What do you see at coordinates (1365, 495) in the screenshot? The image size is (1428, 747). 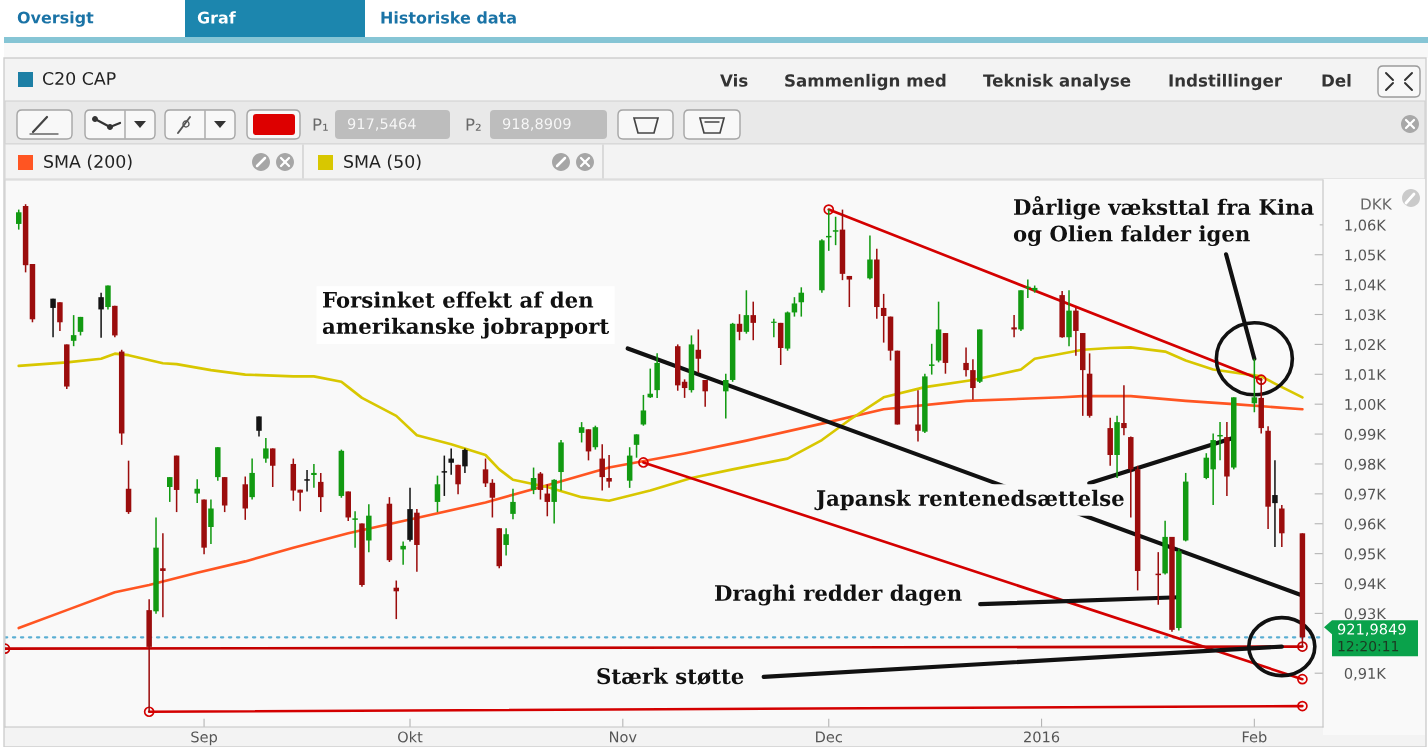 I see `y-tick-label: 0,97K` at bounding box center [1365, 495].